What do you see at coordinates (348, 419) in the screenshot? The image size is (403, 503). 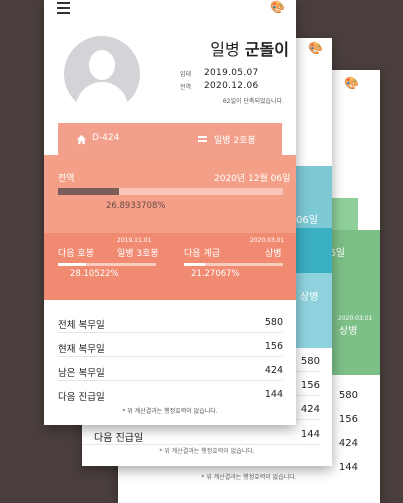 I see `value: 156` at bounding box center [348, 419].